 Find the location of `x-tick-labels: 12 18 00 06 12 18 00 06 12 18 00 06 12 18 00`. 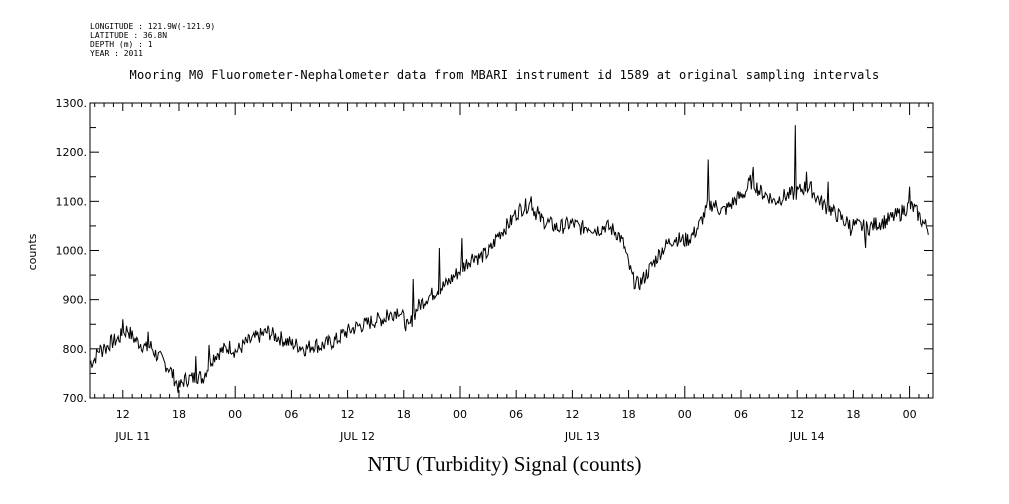

x-tick-labels: 12 18 00 06 12 18 00 06 12 18 00 06 12 18 00 is located at coordinates (516, 414).